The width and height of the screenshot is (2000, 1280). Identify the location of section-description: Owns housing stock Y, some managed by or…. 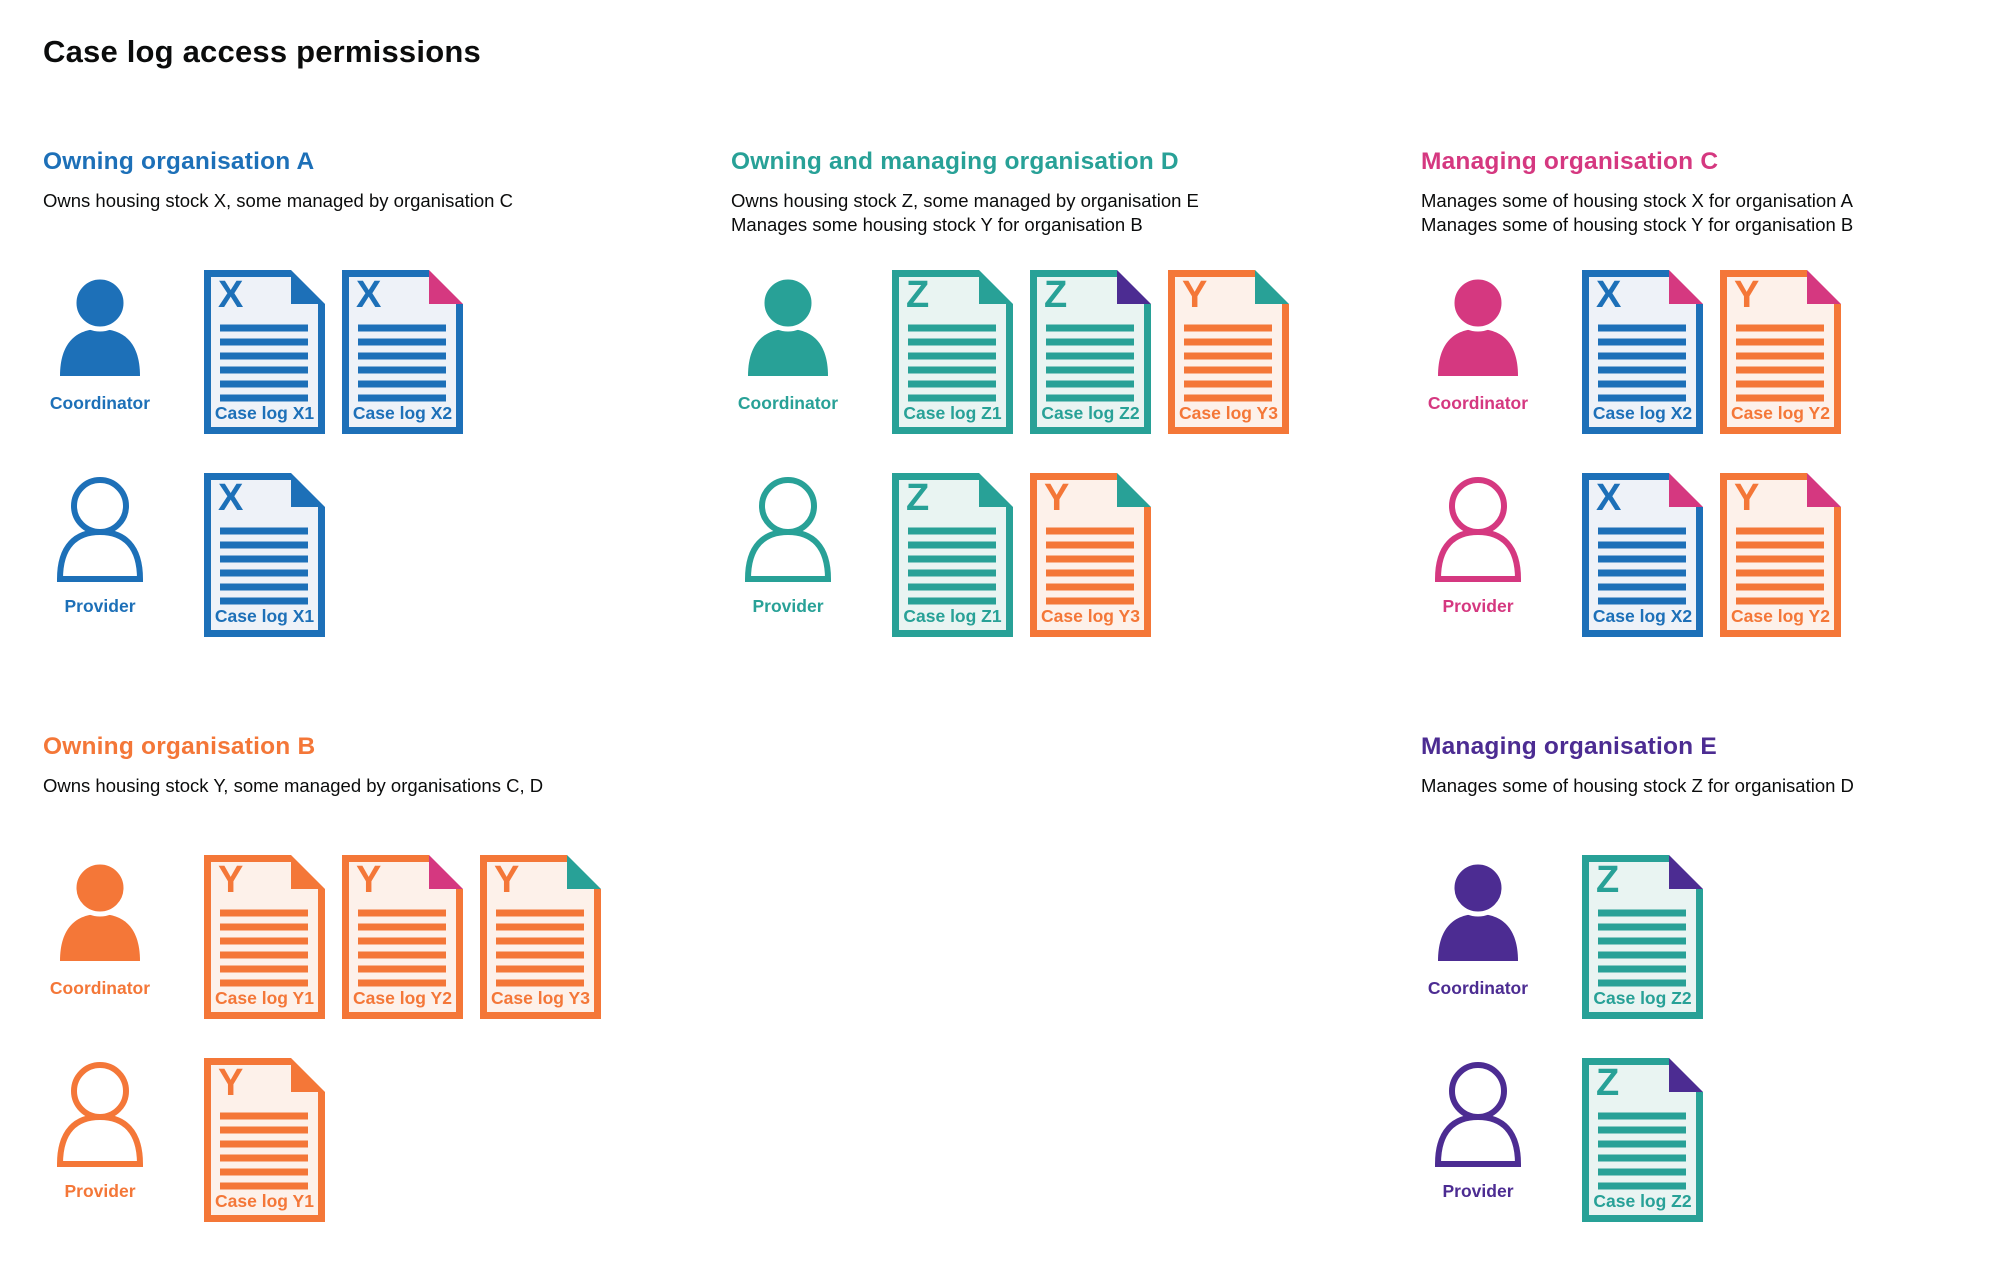
(293, 785).